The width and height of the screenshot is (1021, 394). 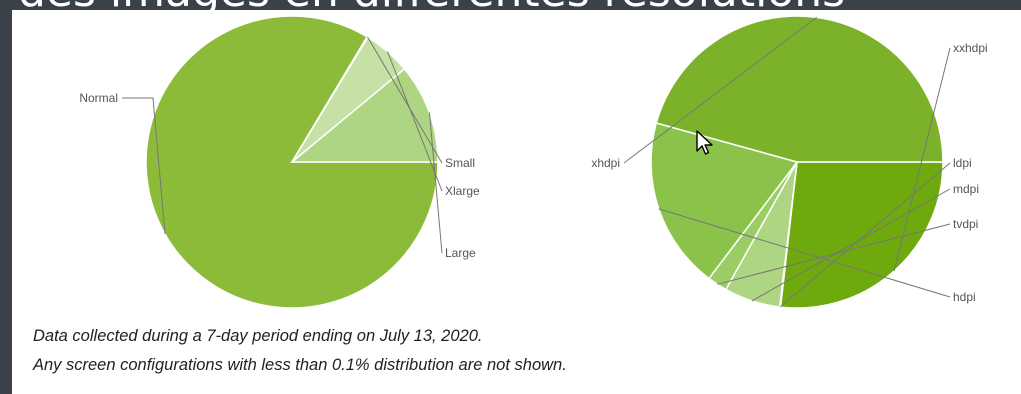 What do you see at coordinates (462, 191) in the screenshot?
I see `label-xlarge: Xlarge` at bounding box center [462, 191].